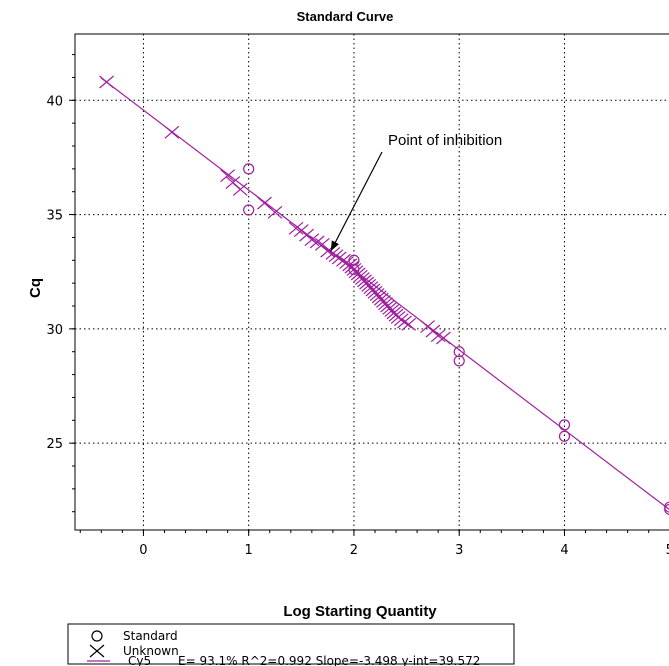 This screenshot has height=666, width=669. I want to click on annotation-arrow, so click(356, 201).